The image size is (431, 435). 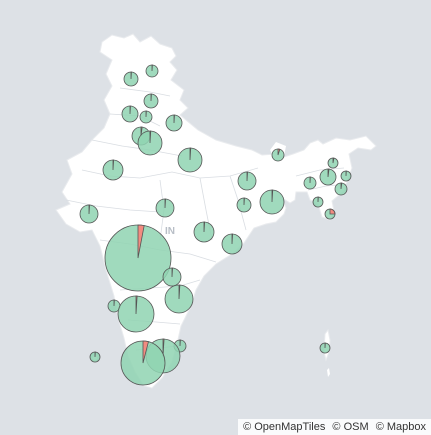 What do you see at coordinates (284, 427) in the screenshot?
I see `attribution-openmaptiles-link: © OpenMapTiles` at bounding box center [284, 427].